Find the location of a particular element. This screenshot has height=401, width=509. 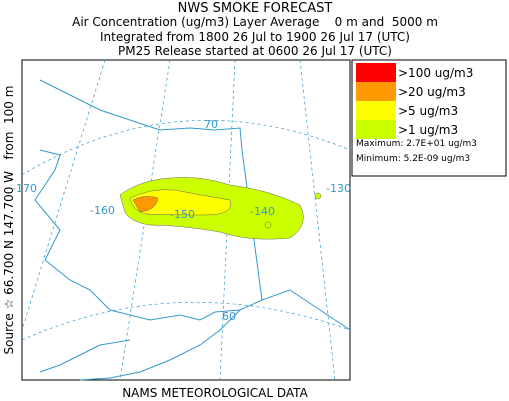

title: NWS SMOKE FORECAST is located at coordinates (255, 8).